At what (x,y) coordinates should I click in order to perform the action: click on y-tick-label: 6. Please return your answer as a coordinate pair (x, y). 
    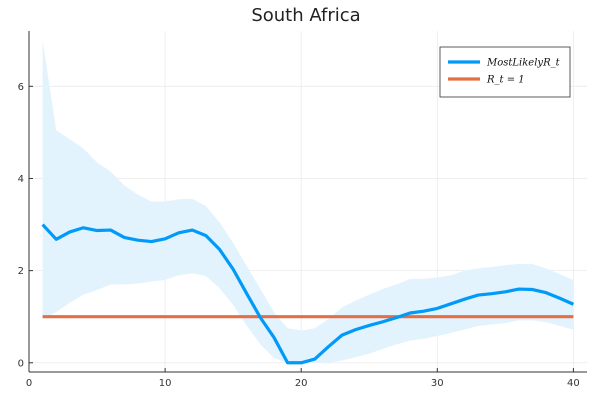
    Looking at the image, I should click on (21, 87).